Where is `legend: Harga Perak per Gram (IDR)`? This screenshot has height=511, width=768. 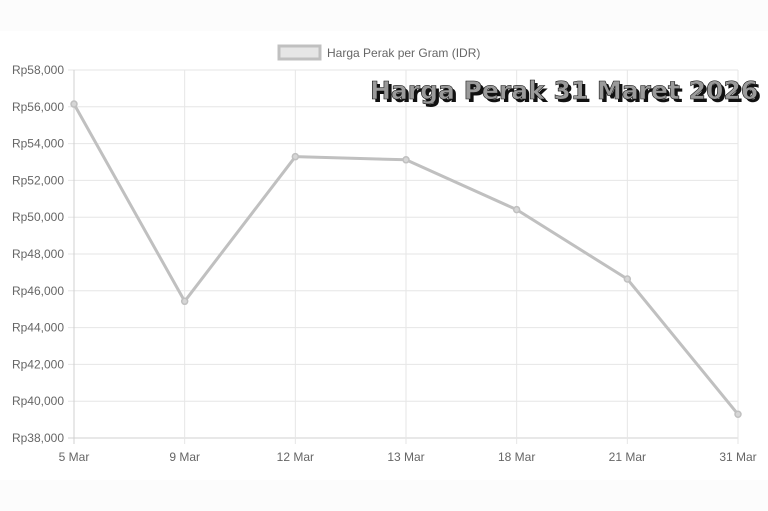
legend: Harga Perak per Gram (IDR) is located at coordinates (378, 52).